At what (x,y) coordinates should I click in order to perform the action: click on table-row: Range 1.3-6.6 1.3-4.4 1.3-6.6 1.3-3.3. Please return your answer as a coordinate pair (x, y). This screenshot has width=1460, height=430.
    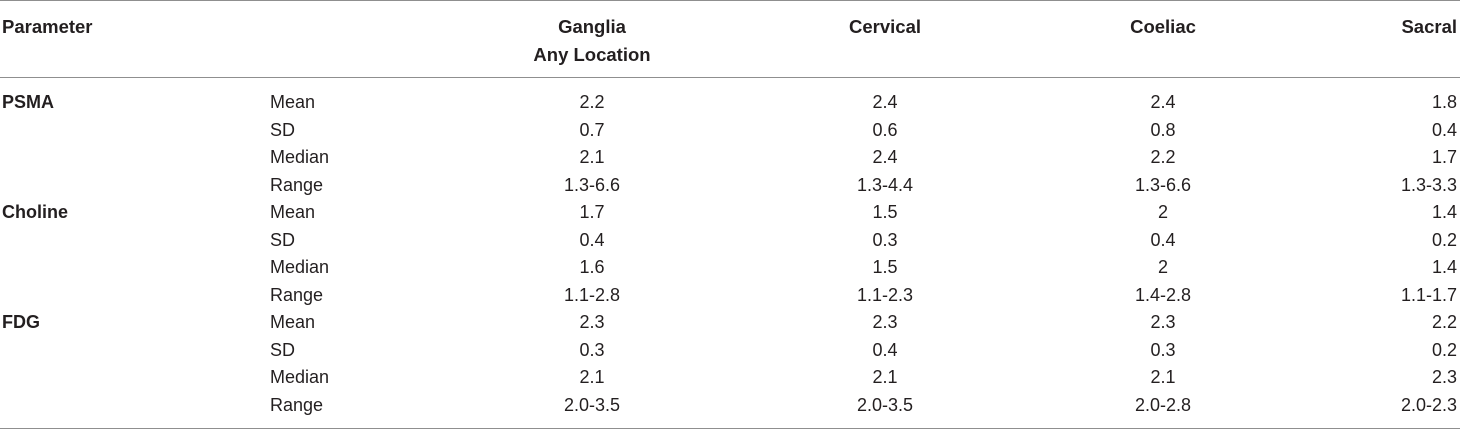
    Looking at the image, I should click on (730, 186).